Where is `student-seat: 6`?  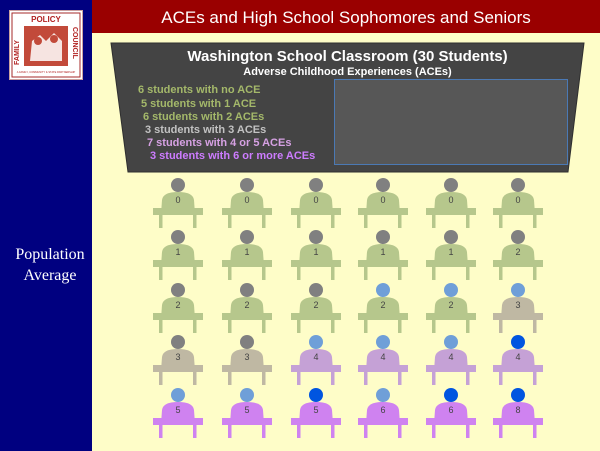
student-seat: 6 is located at coordinates (388, 414).